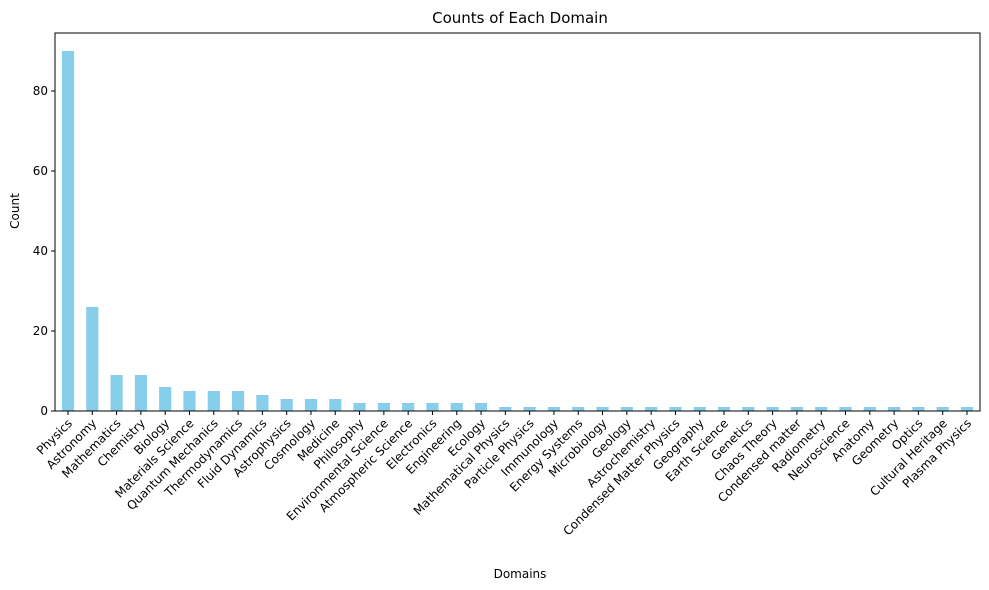 Image resolution: width=989 pixels, height=590 pixels. Describe the element at coordinates (335, 405) in the screenshot. I see `bar-medicine` at that location.